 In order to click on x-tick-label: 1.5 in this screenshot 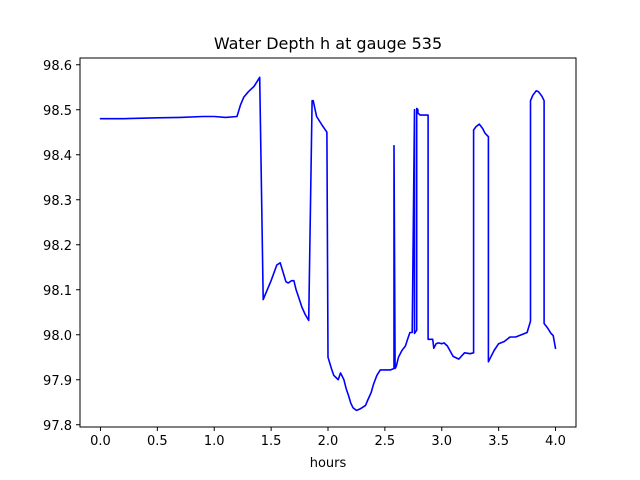, I will do `click(271, 441)`.